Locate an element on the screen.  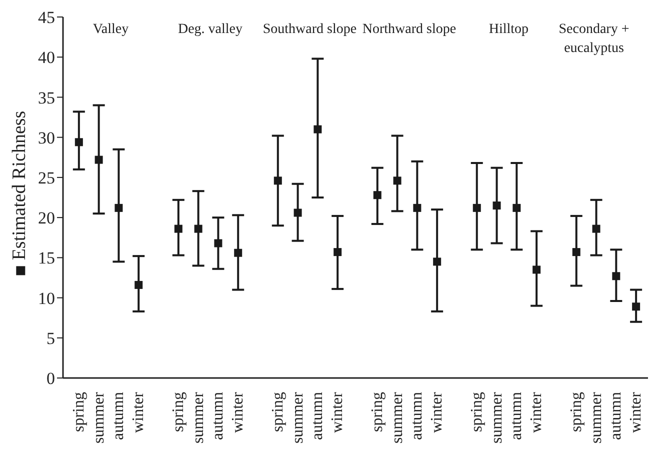
annotation: Hilltop is located at coordinates (508, 29).